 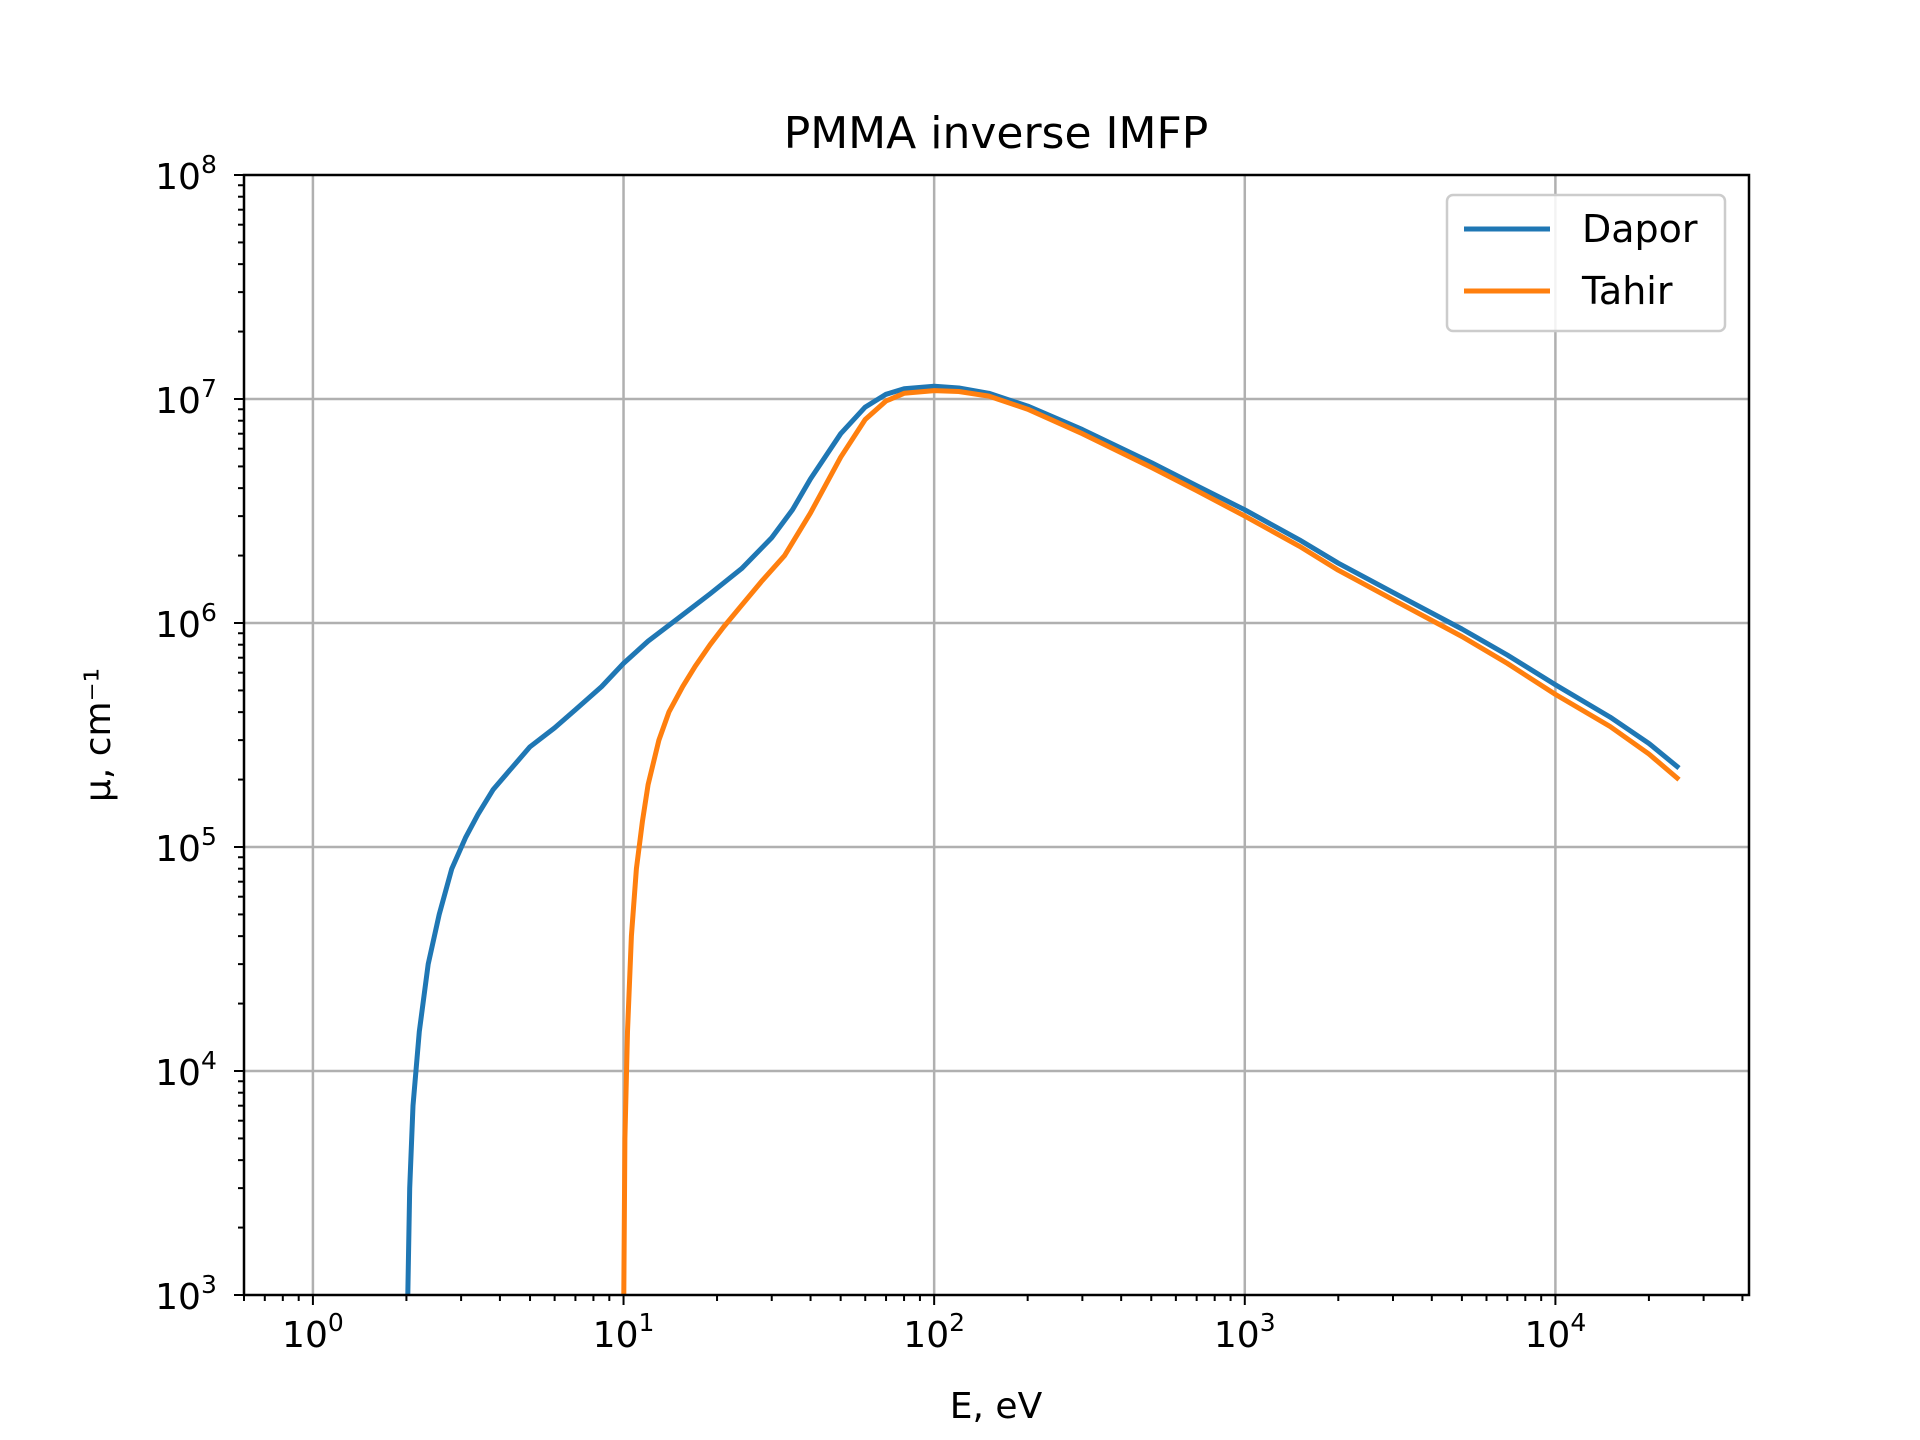 What do you see at coordinates (186, 622) in the screenshot?
I see `y-tick-label: 10⁶` at bounding box center [186, 622].